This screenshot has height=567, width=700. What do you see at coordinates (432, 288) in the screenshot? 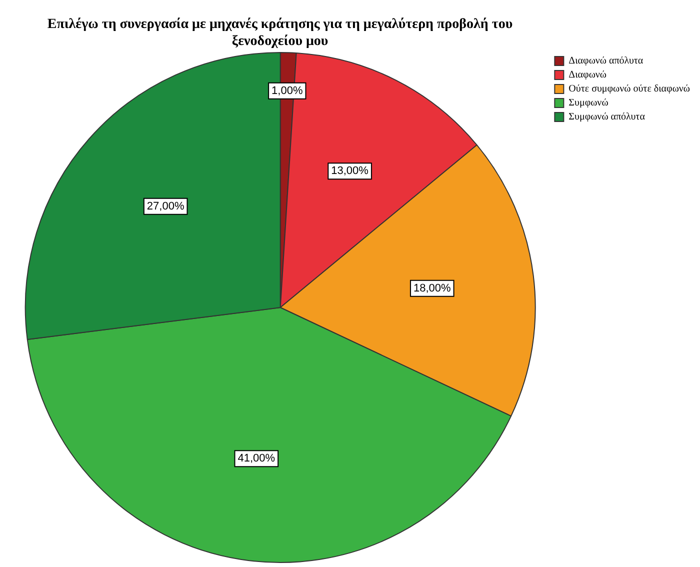
I see `data-label: 18,00%` at bounding box center [432, 288].